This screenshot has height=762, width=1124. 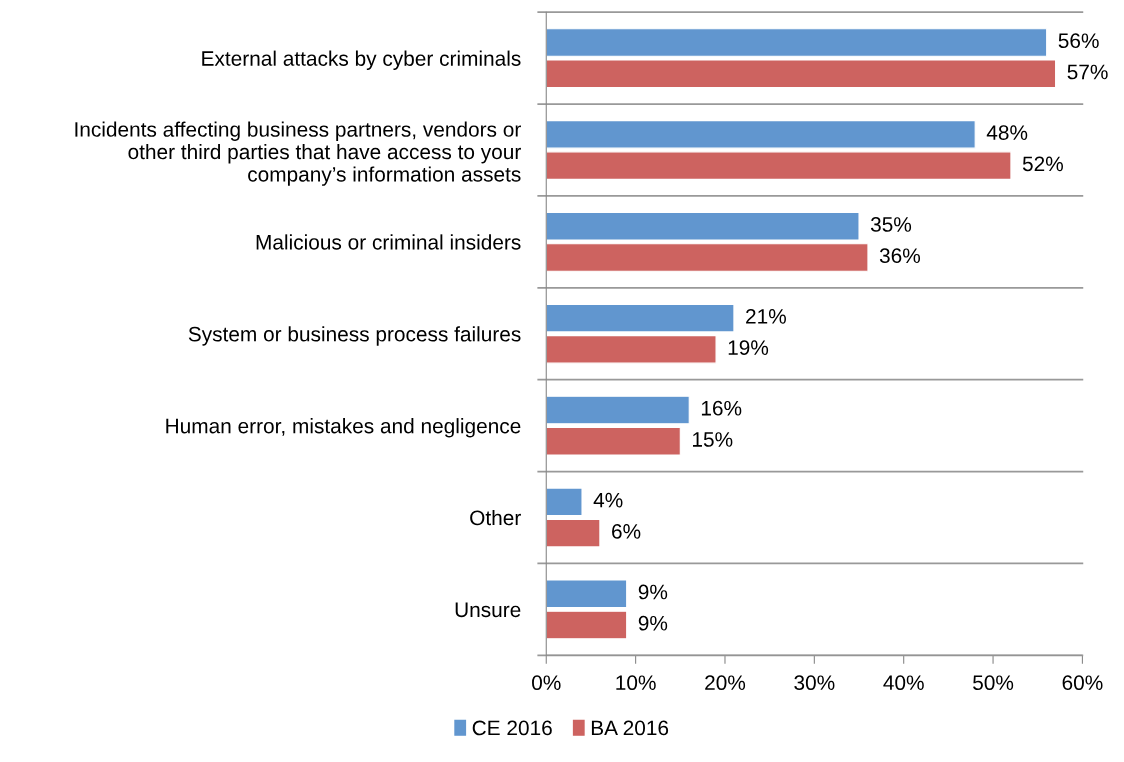 I want to click on x-tick-label: 40%, so click(x=903, y=683).